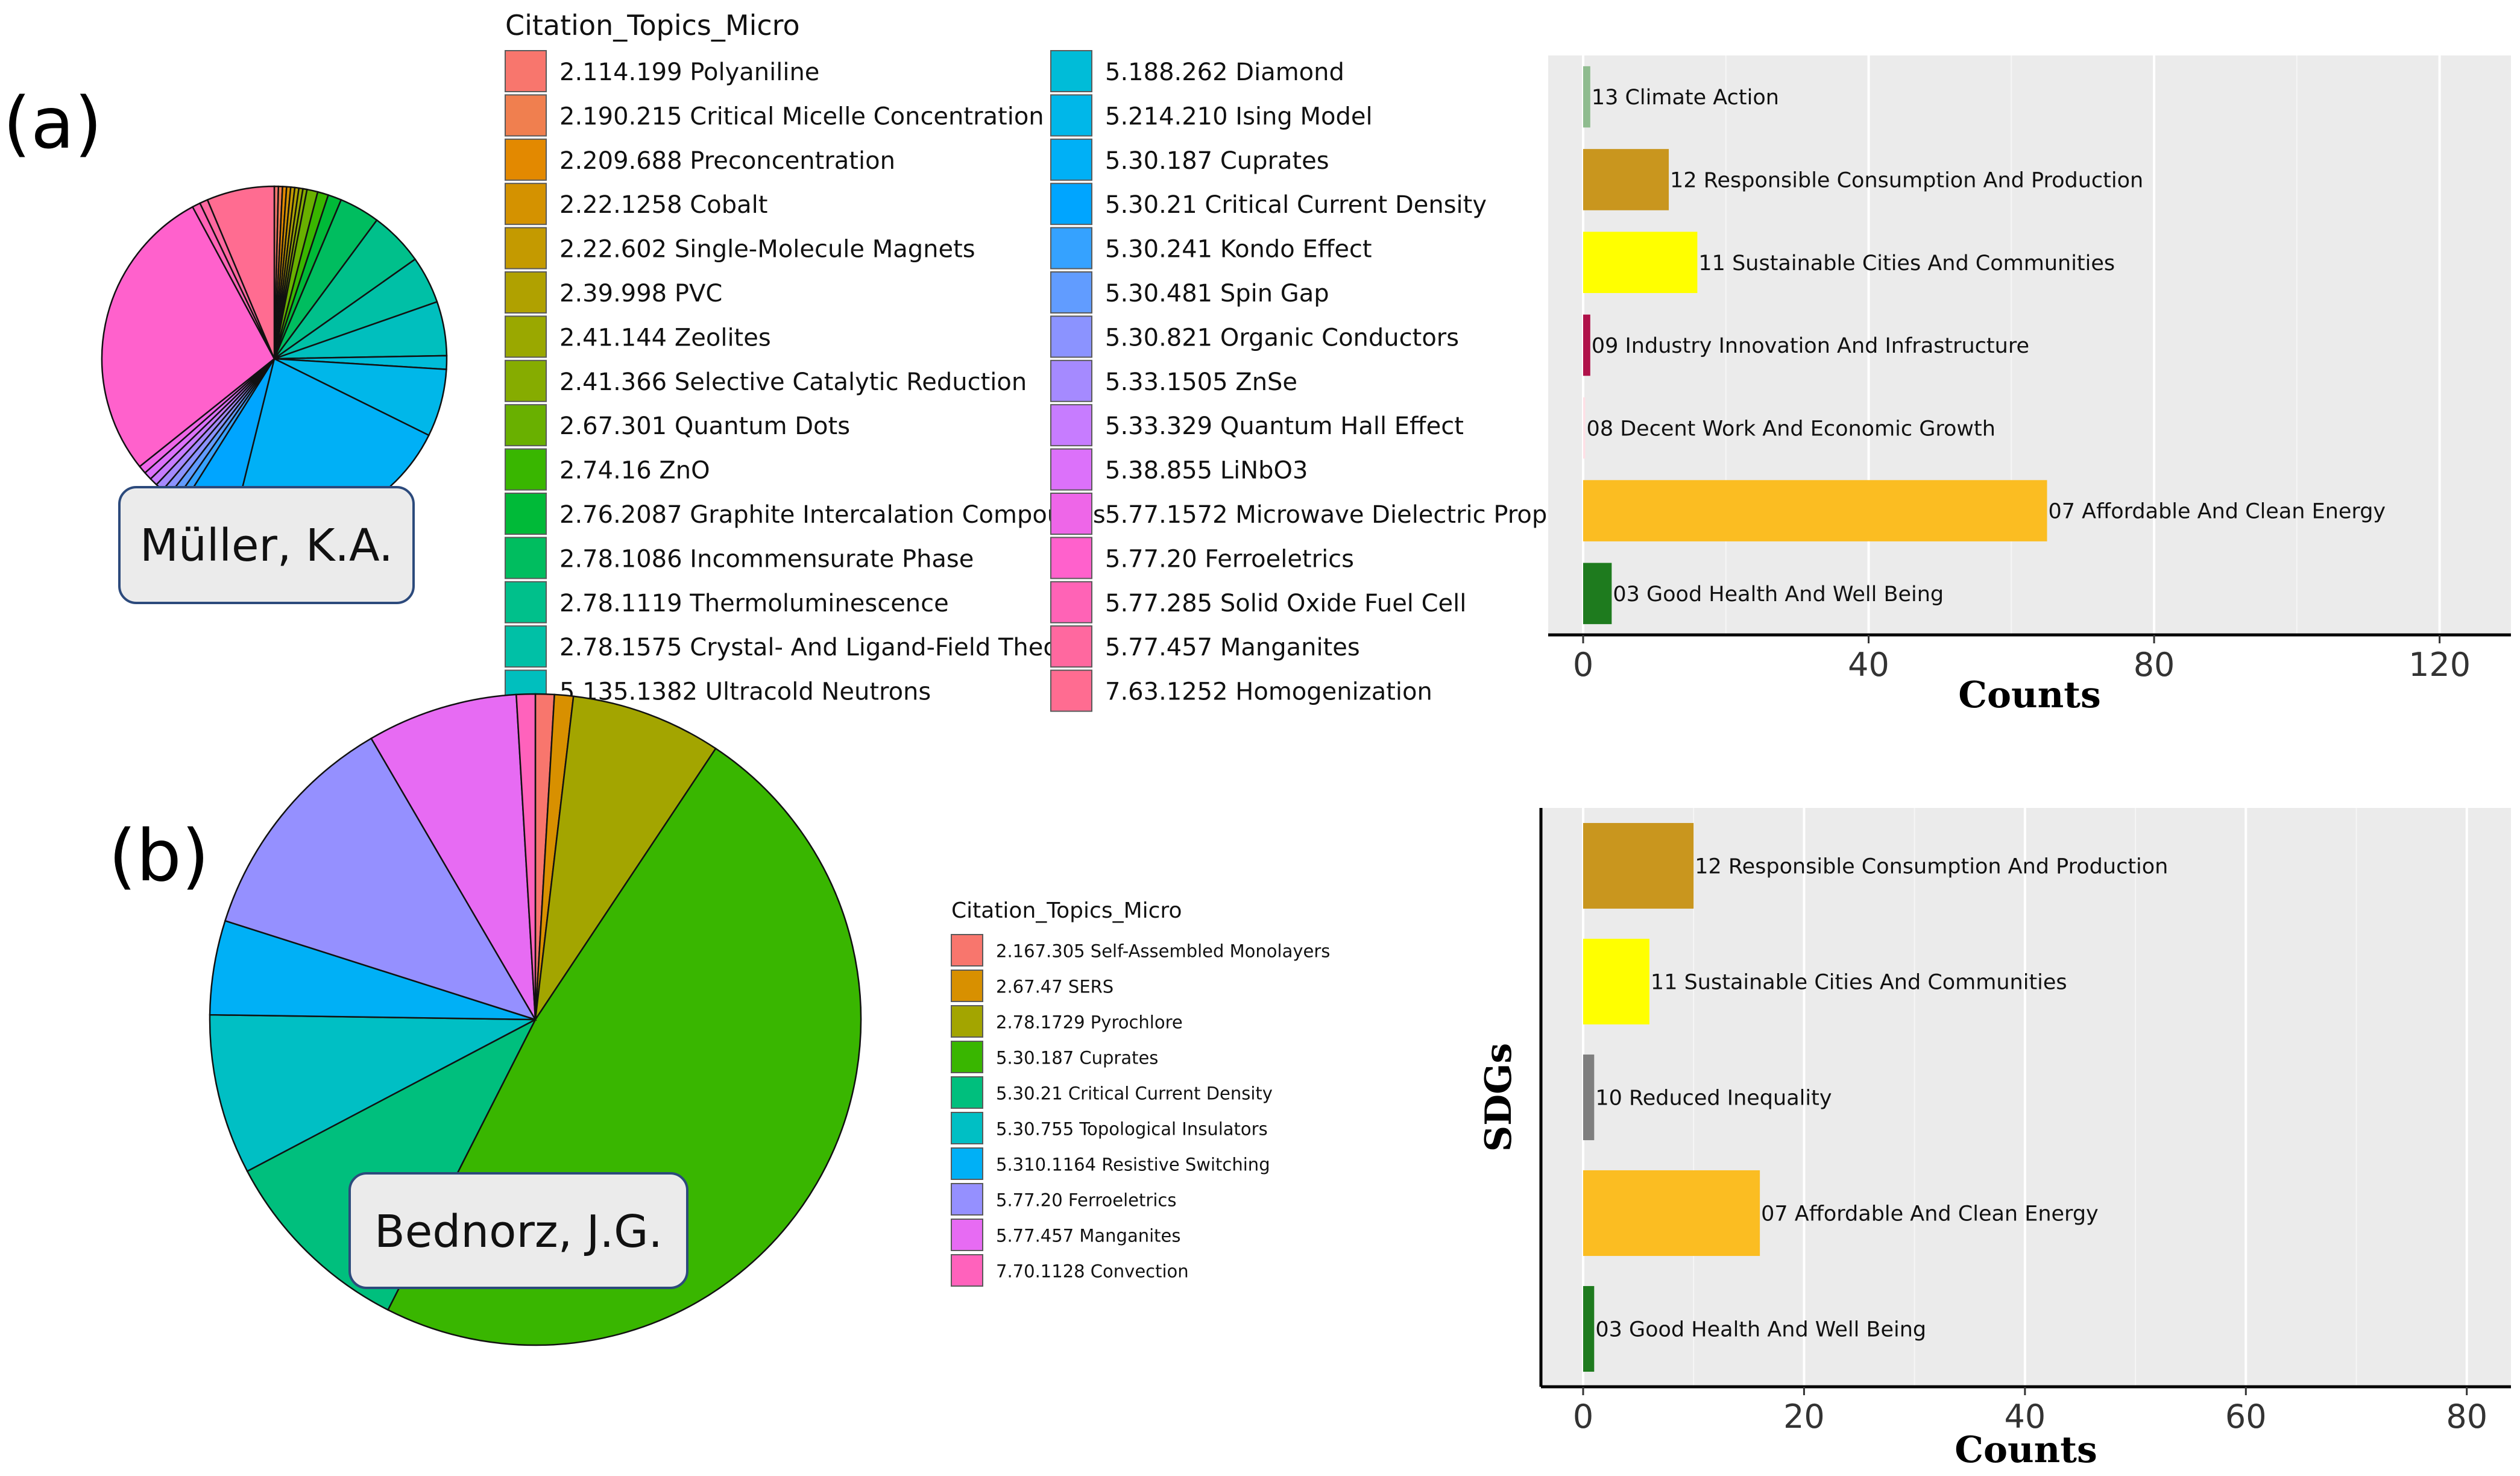  What do you see at coordinates (53, 123) in the screenshot?
I see `panel-label-a: (a)` at bounding box center [53, 123].